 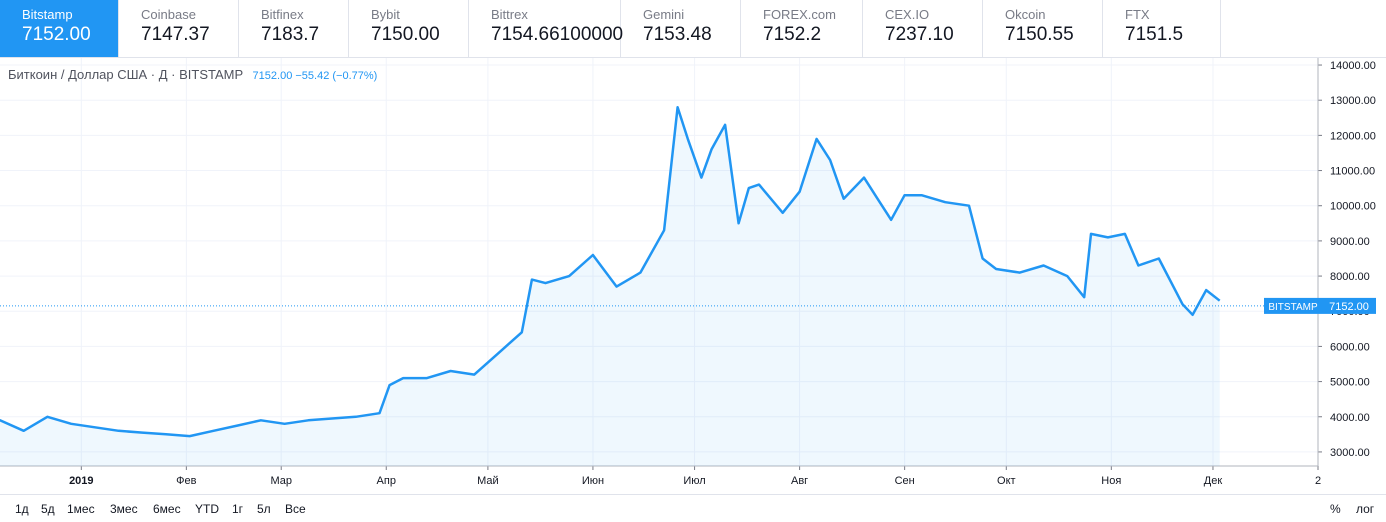 I want to click on exchange-name: CEX.IO, so click(x=907, y=14).